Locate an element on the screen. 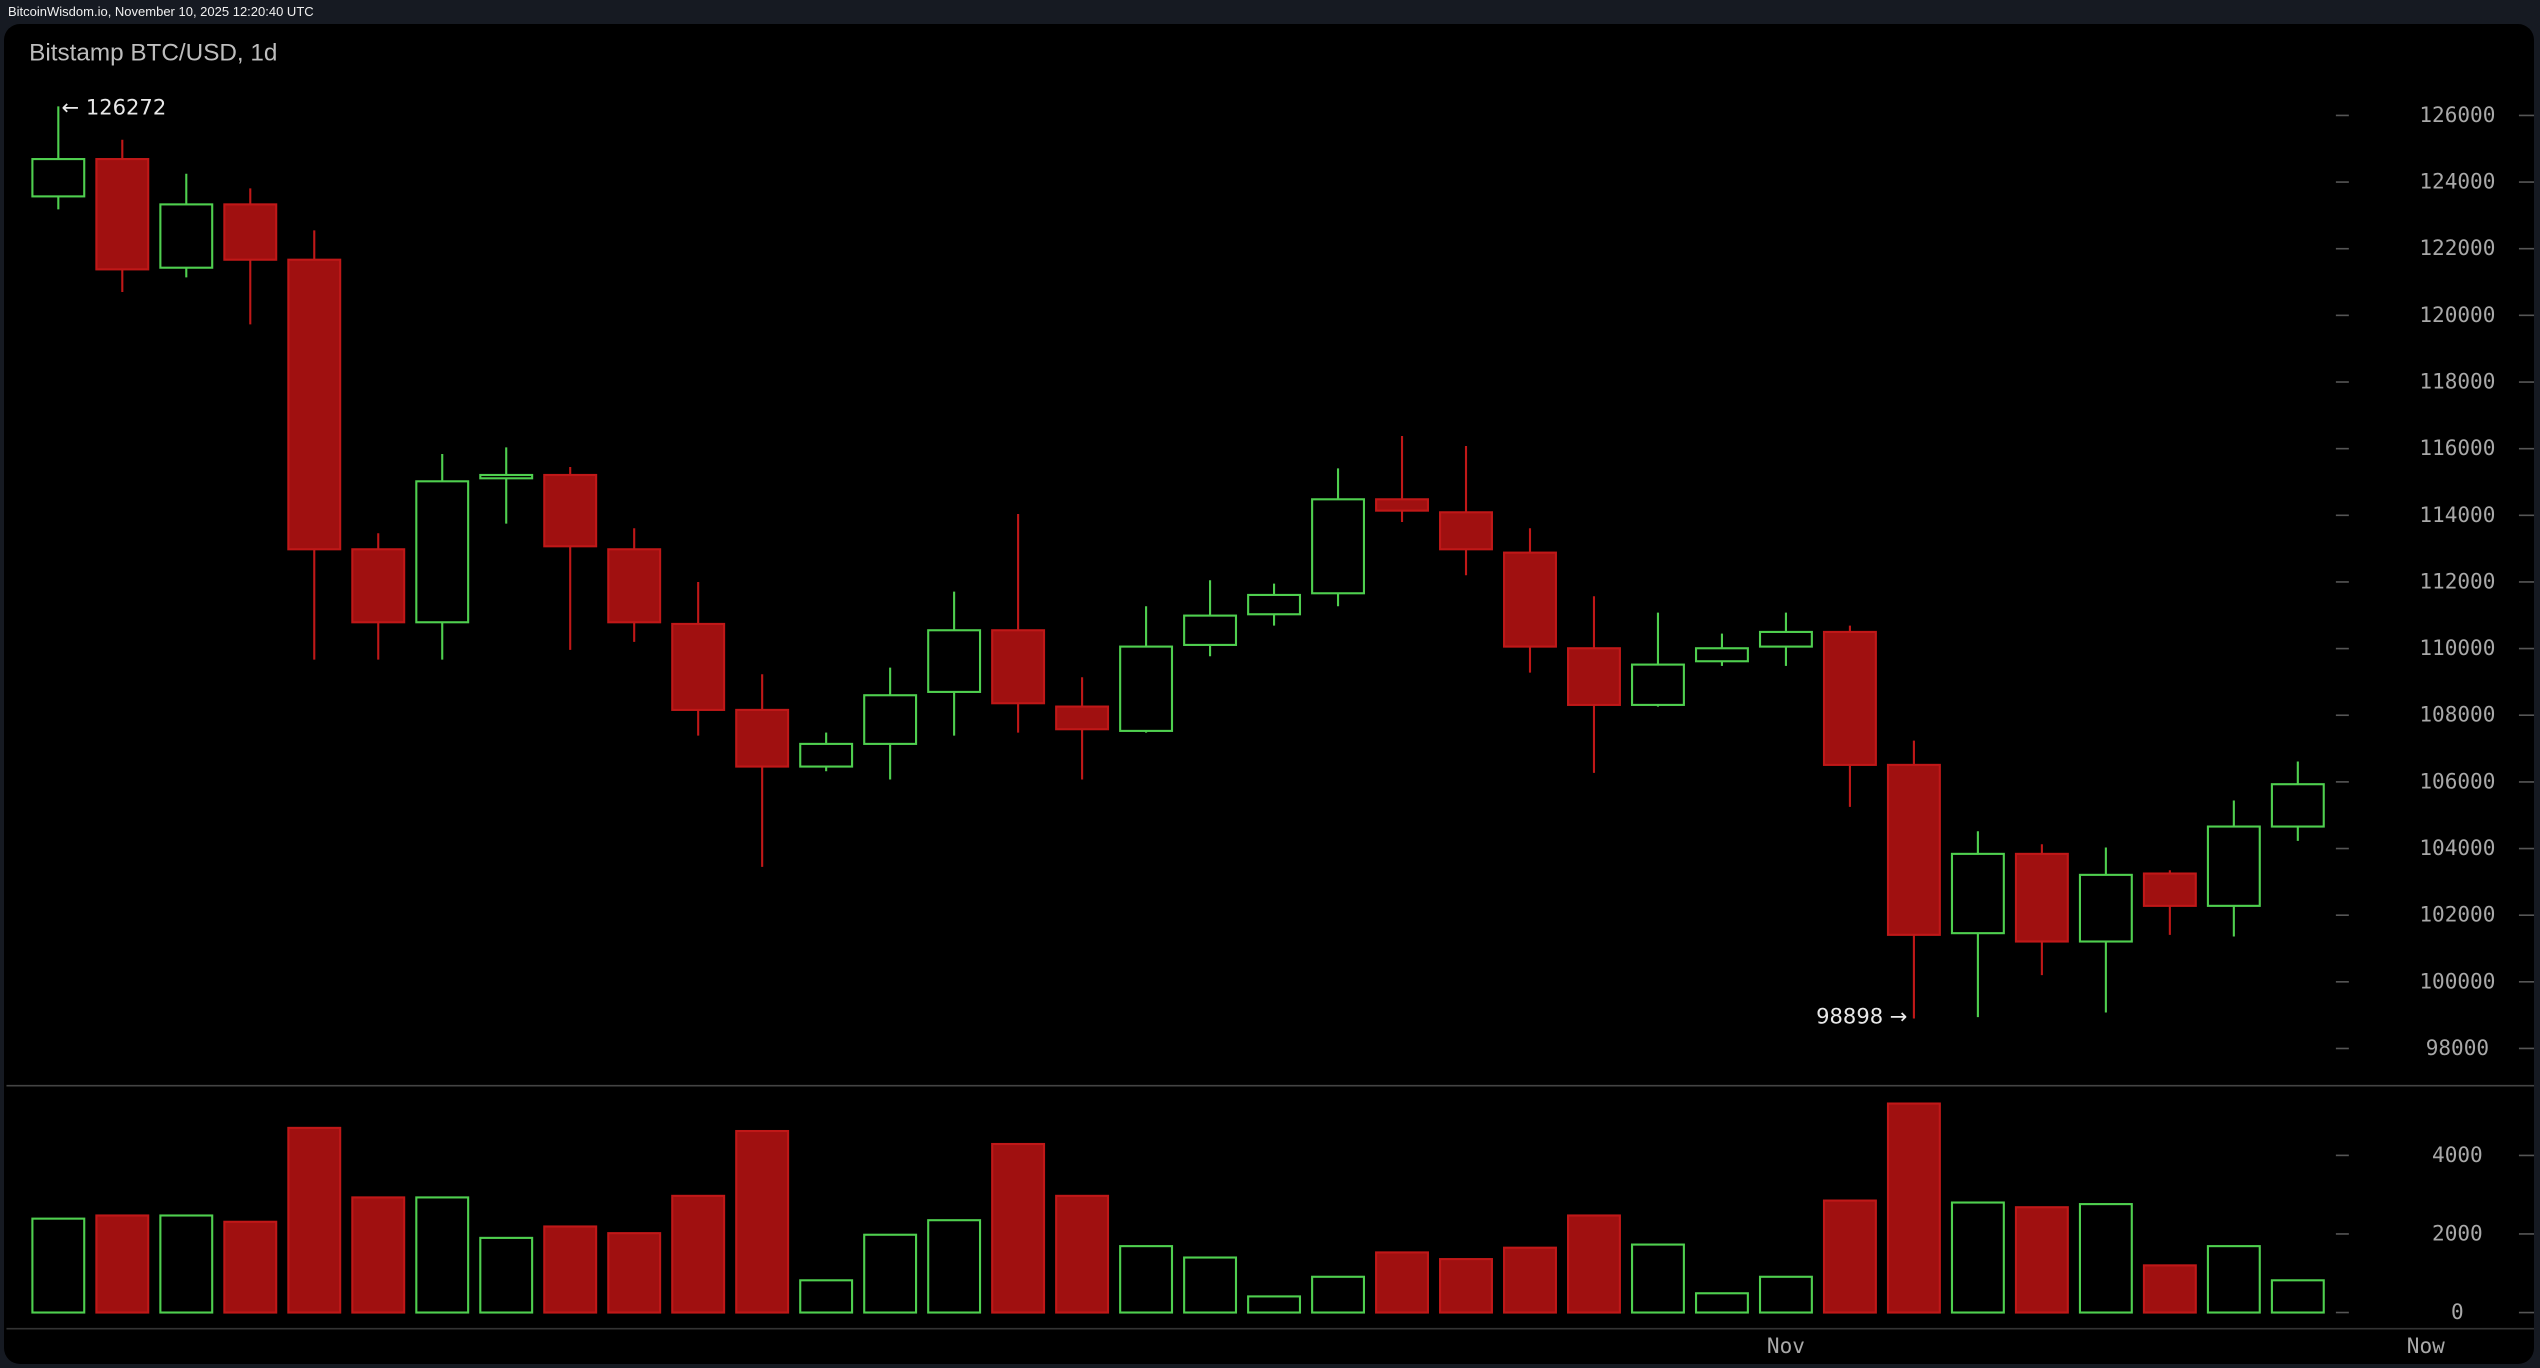  price-tick-label: 100000 is located at coordinates (2457, 980).